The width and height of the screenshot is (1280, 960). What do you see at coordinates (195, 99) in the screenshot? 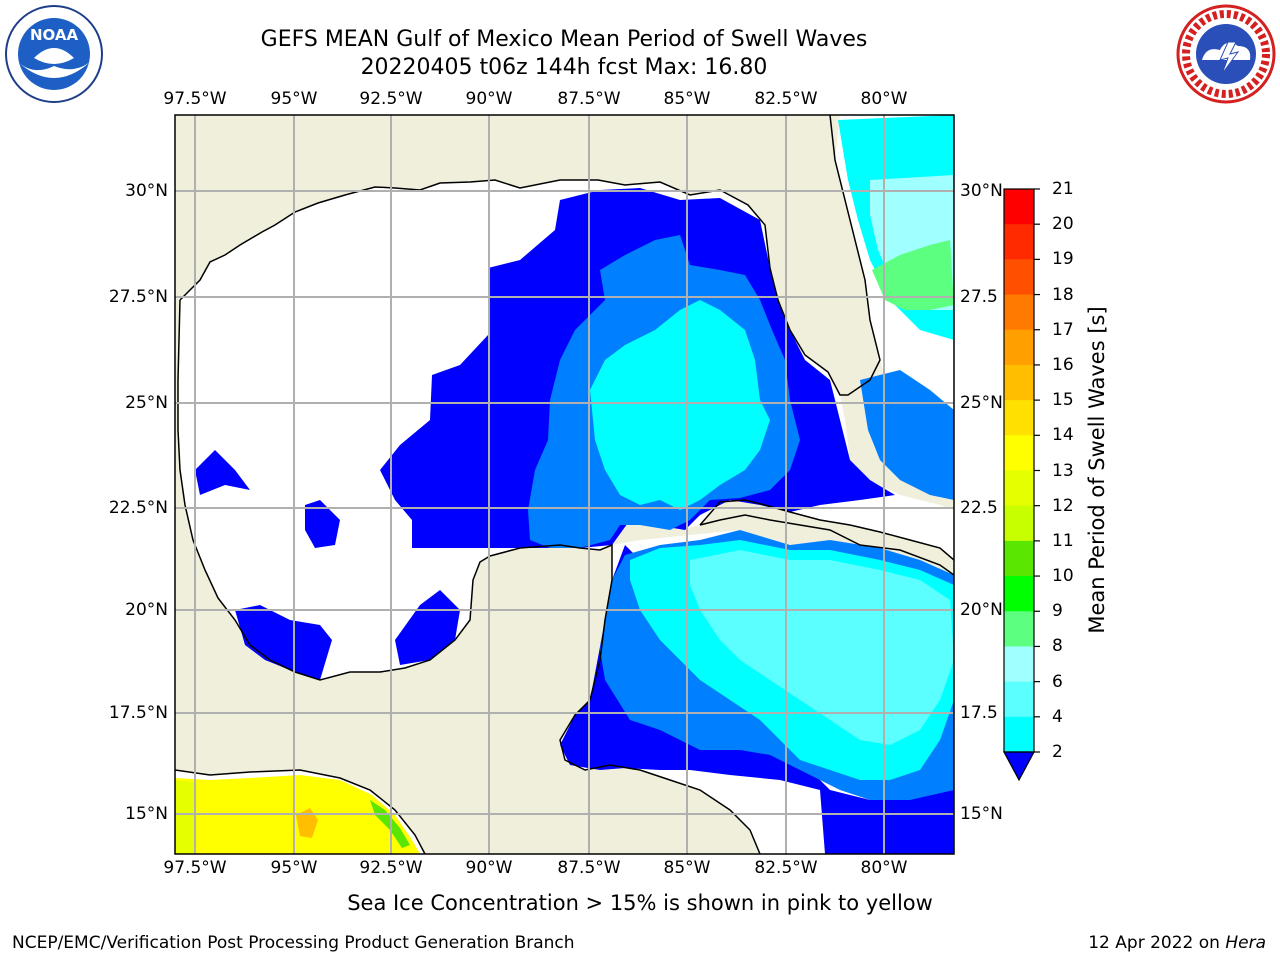
I see `lon-tick-top: 97.5°W` at bounding box center [195, 99].